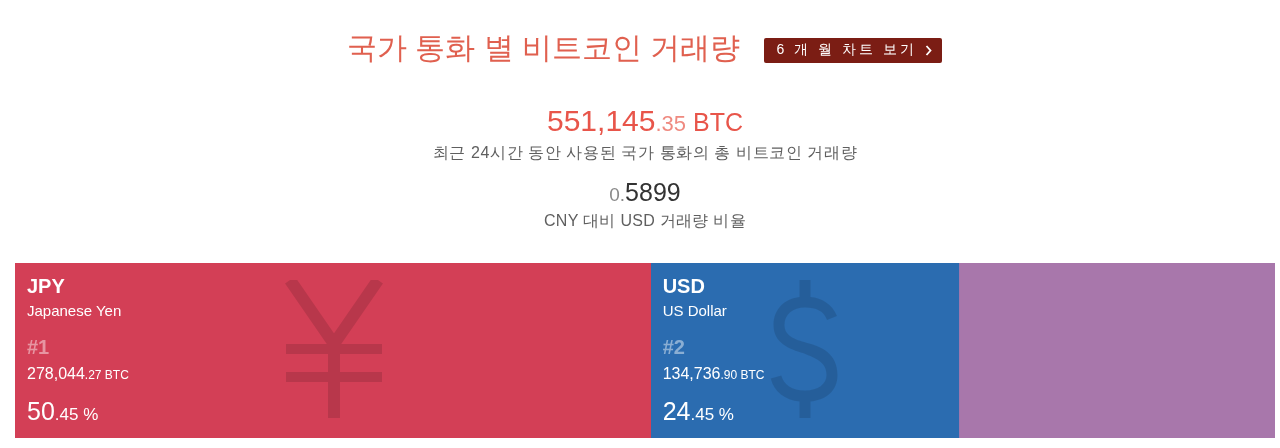 Image resolution: width=1280 pixels, height=448 pixels. I want to click on text: 6 개 월 차트 보기, so click(846, 50).